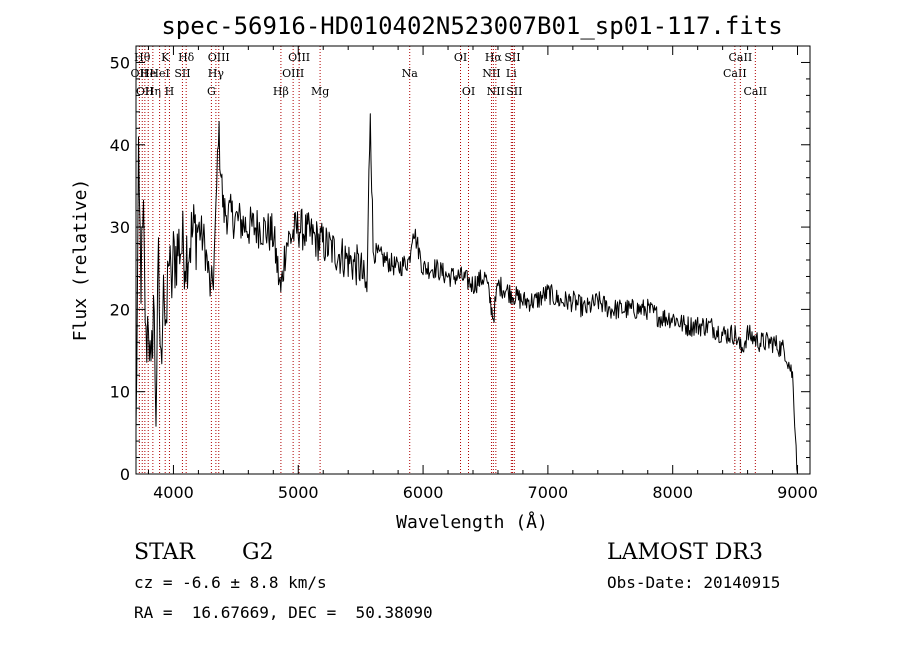  Describe the element at coordinates (694, 582) in the screenshot. I see `observation-date: Obs-Date: 20140915` at that location.